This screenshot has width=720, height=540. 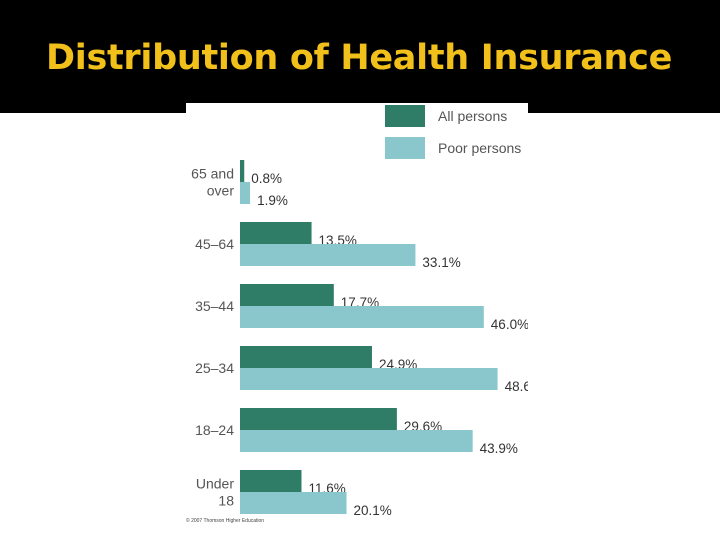 What do you see at coordinates (272, 200) in the screenshot?
I see `data-label: 1.9%` at bounding box center [272, 200].